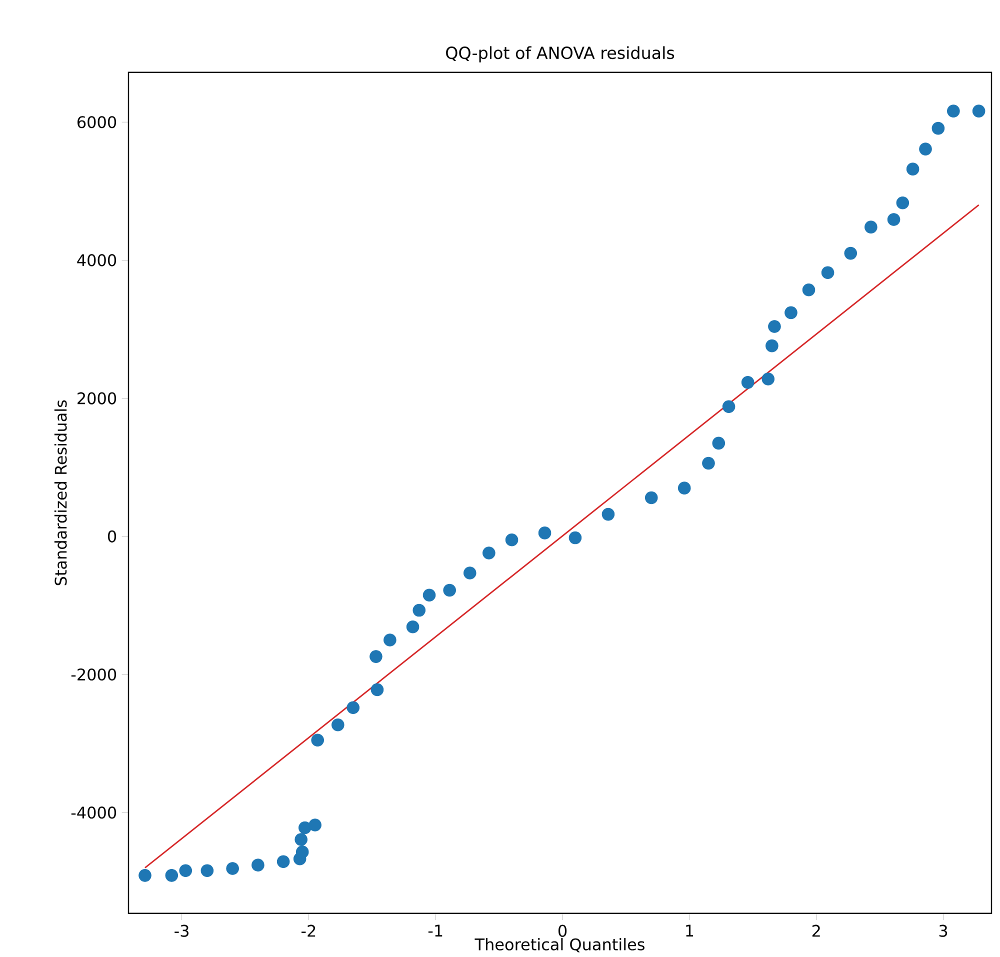  What do you see at coordinates (97, 398) in the screenshot?
I see `y-tick-label: 2000` at bounding box center [97, 398].